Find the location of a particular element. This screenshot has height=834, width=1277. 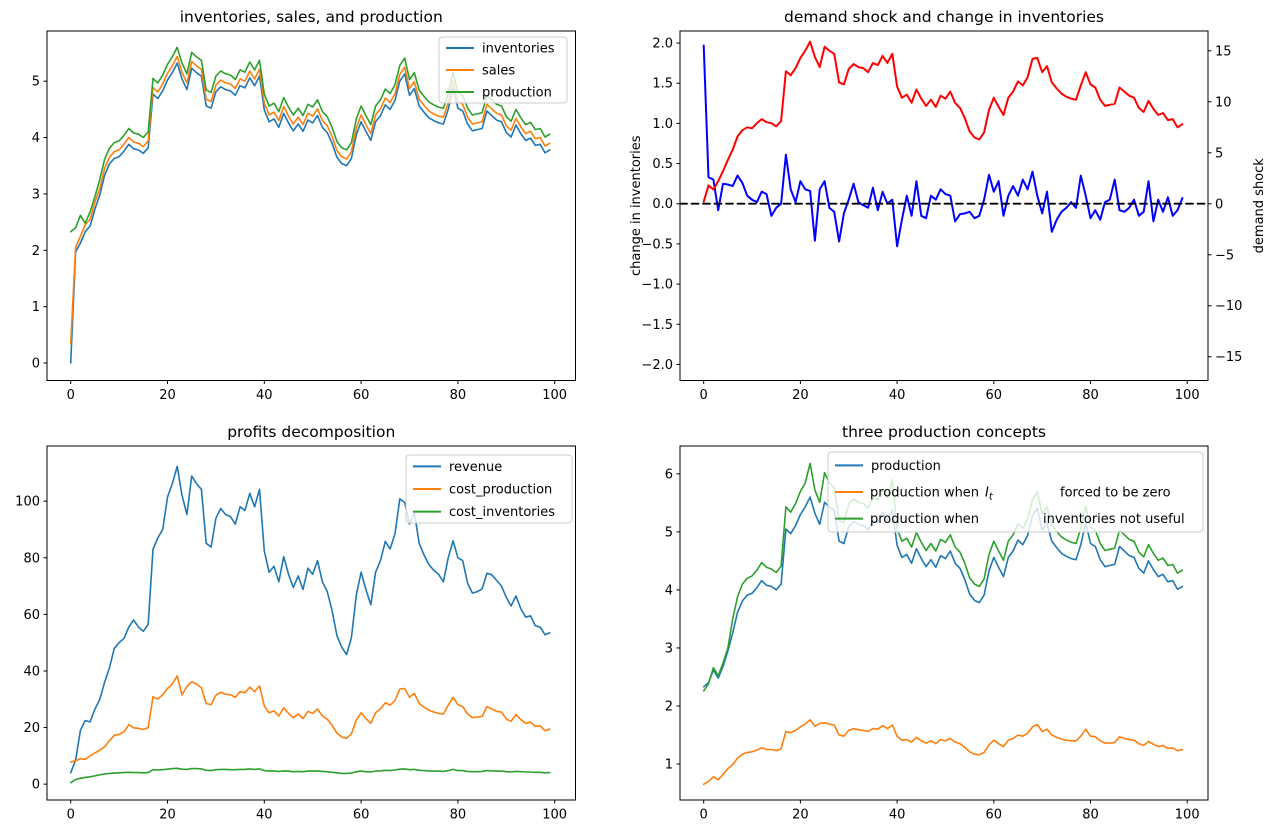

legend-label: cost_inventories is located at coordinates (502, 512).